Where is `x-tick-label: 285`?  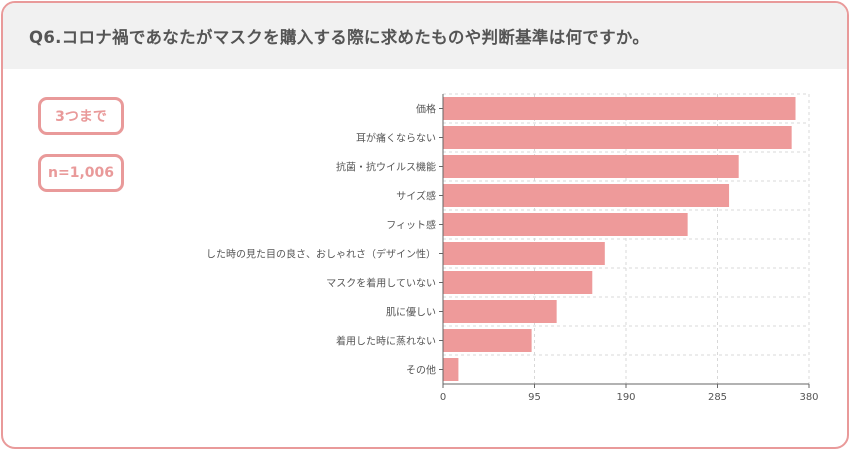 x-tick-label: 285 is located at coordinates (717, 397).